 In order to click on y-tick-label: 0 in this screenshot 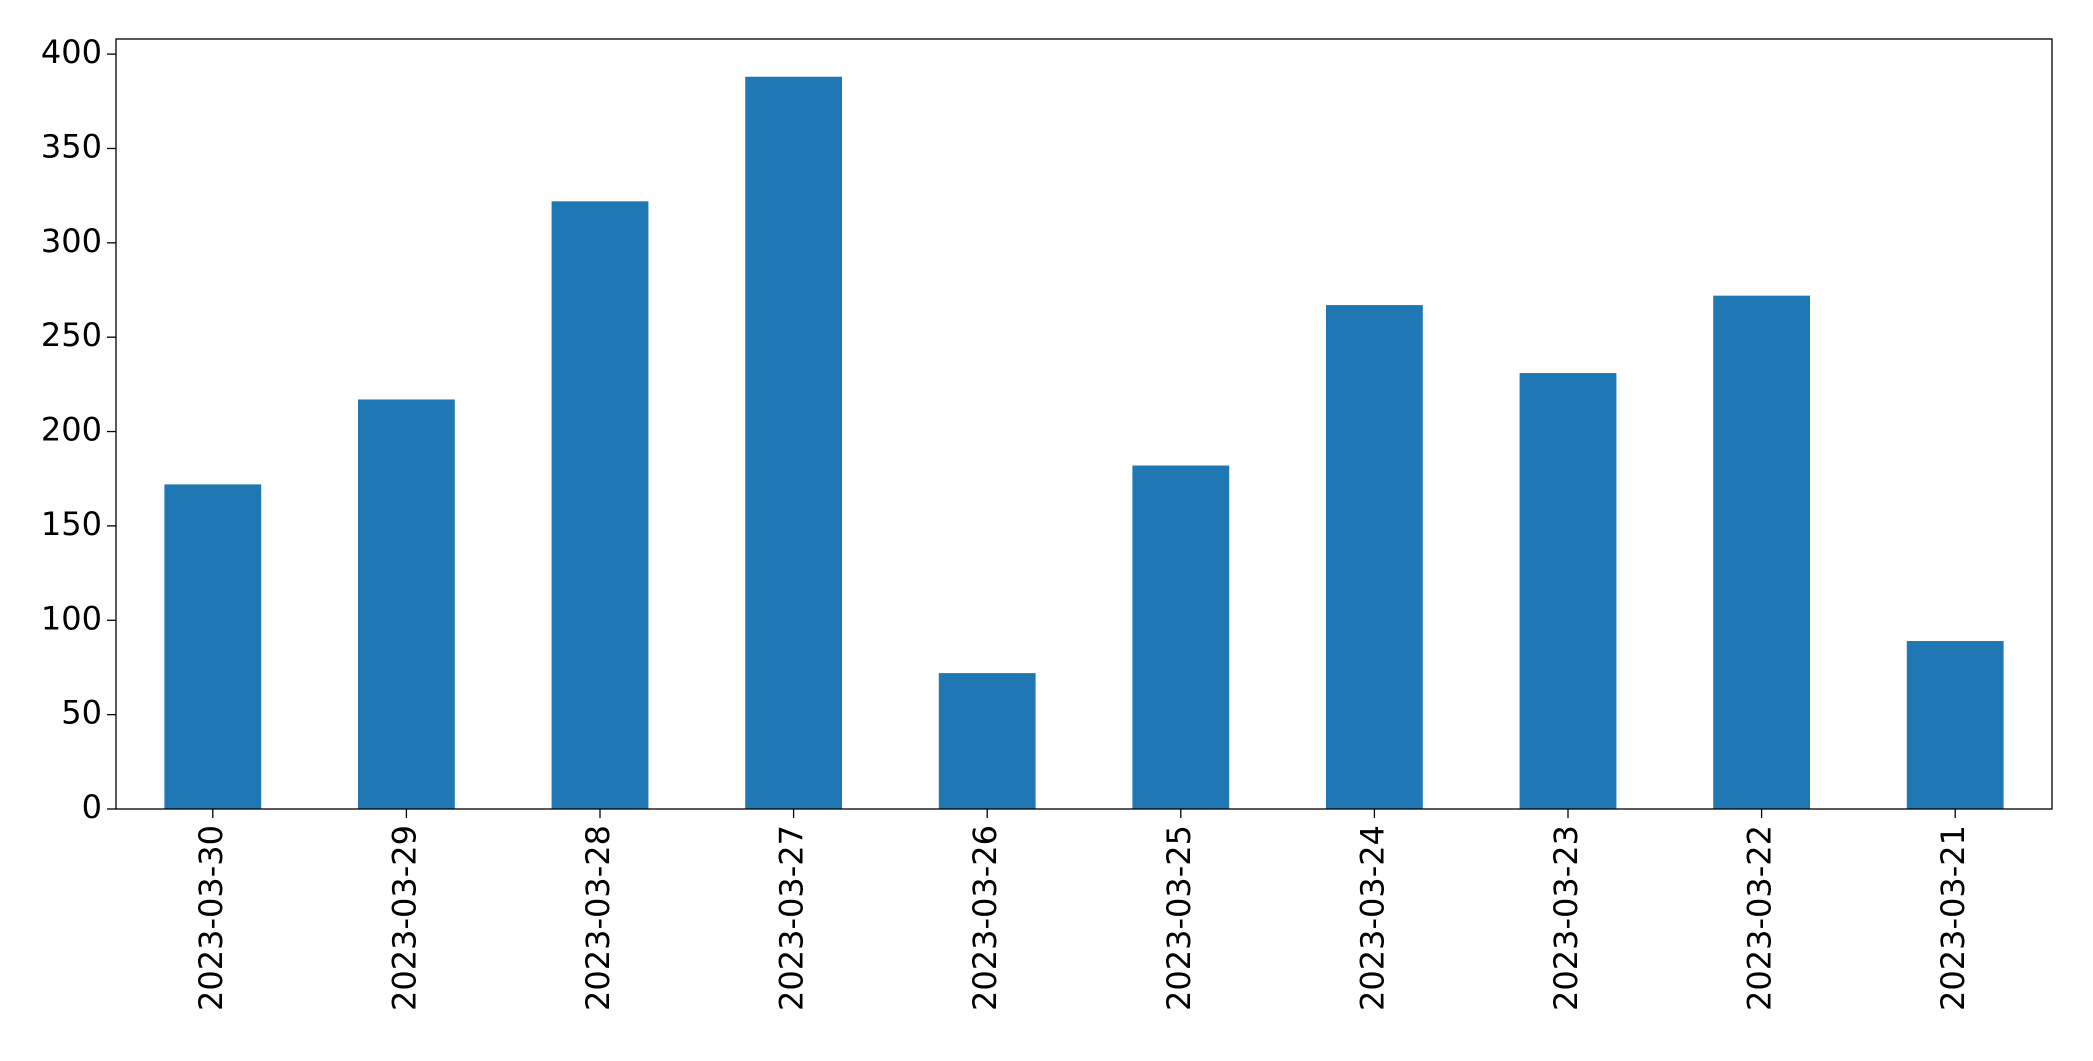, I will do `click(92, 807)`.